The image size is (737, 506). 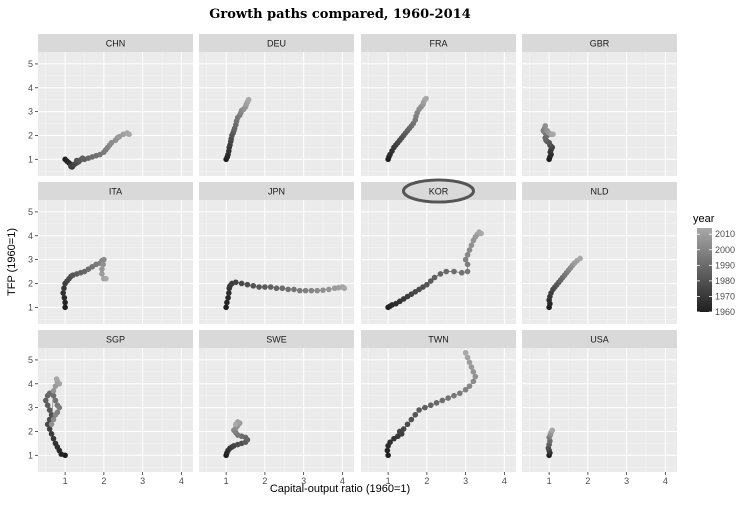 I want to click on strip-chn, so click(x=115, y=43).